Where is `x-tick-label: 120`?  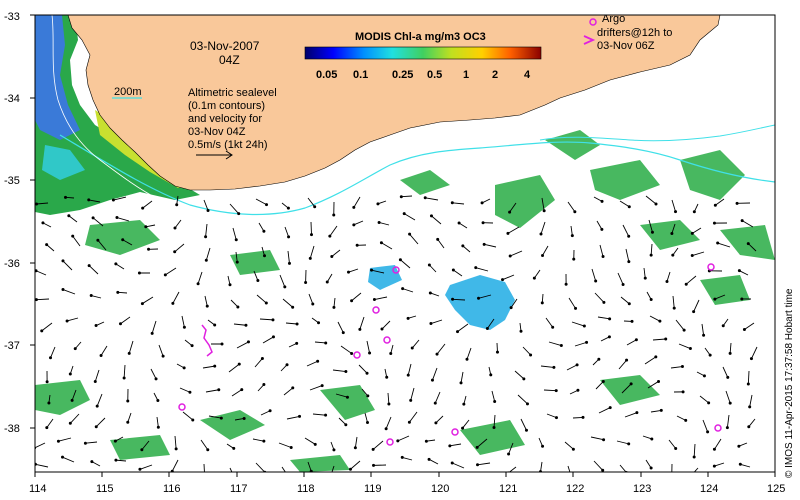
x-tick-label: 120 is located at coordinates (440, 489).